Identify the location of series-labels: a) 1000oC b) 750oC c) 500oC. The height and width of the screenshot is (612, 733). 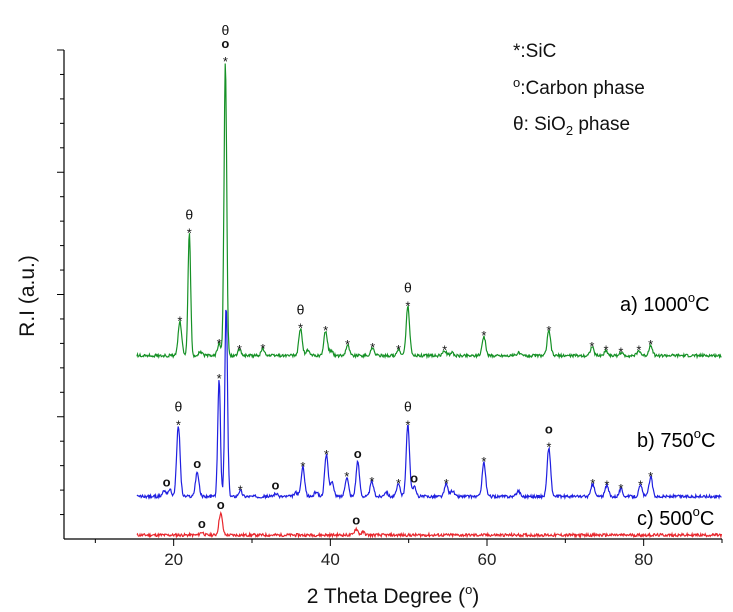
(667, 410).